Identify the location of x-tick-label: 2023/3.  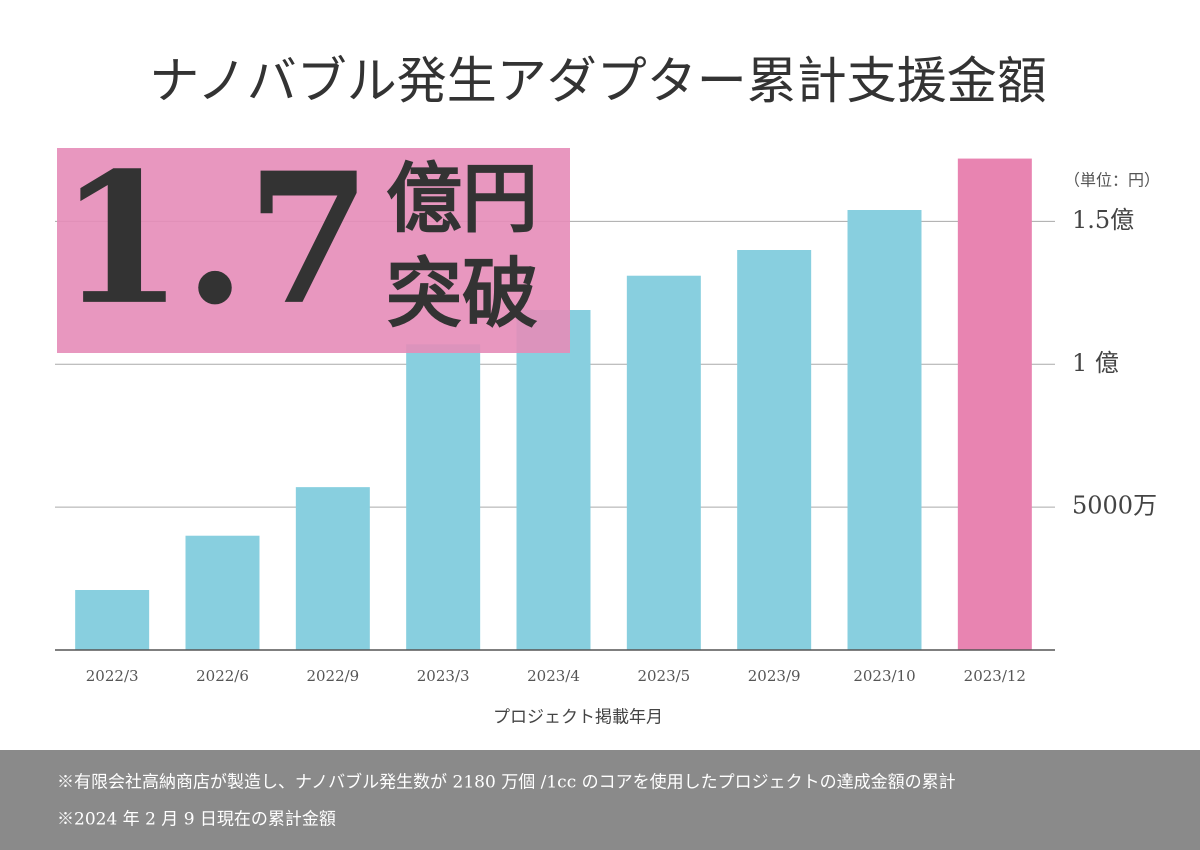
(443, 676).